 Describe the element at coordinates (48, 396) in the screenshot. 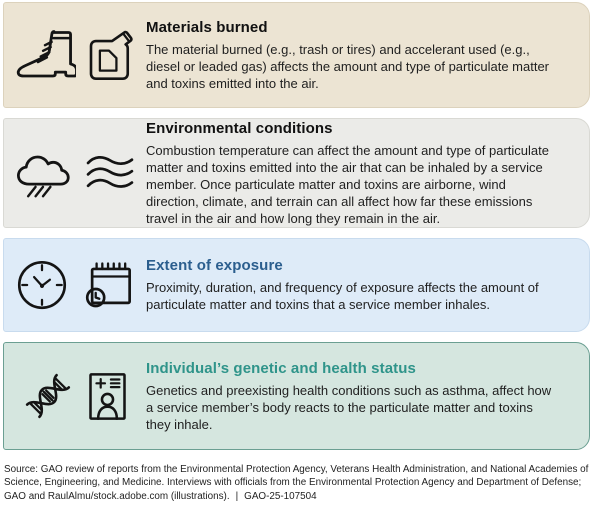

I see `dna-icon` at that location.